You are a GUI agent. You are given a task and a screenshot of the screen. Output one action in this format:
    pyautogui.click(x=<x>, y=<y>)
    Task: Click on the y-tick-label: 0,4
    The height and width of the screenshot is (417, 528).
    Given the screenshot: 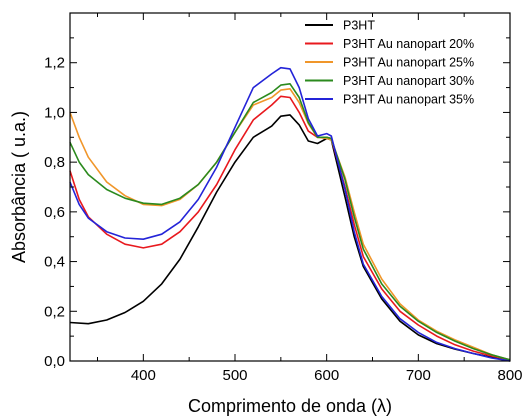 What is the action you would take?
    pyautogui.click(x=54, y=262)
    